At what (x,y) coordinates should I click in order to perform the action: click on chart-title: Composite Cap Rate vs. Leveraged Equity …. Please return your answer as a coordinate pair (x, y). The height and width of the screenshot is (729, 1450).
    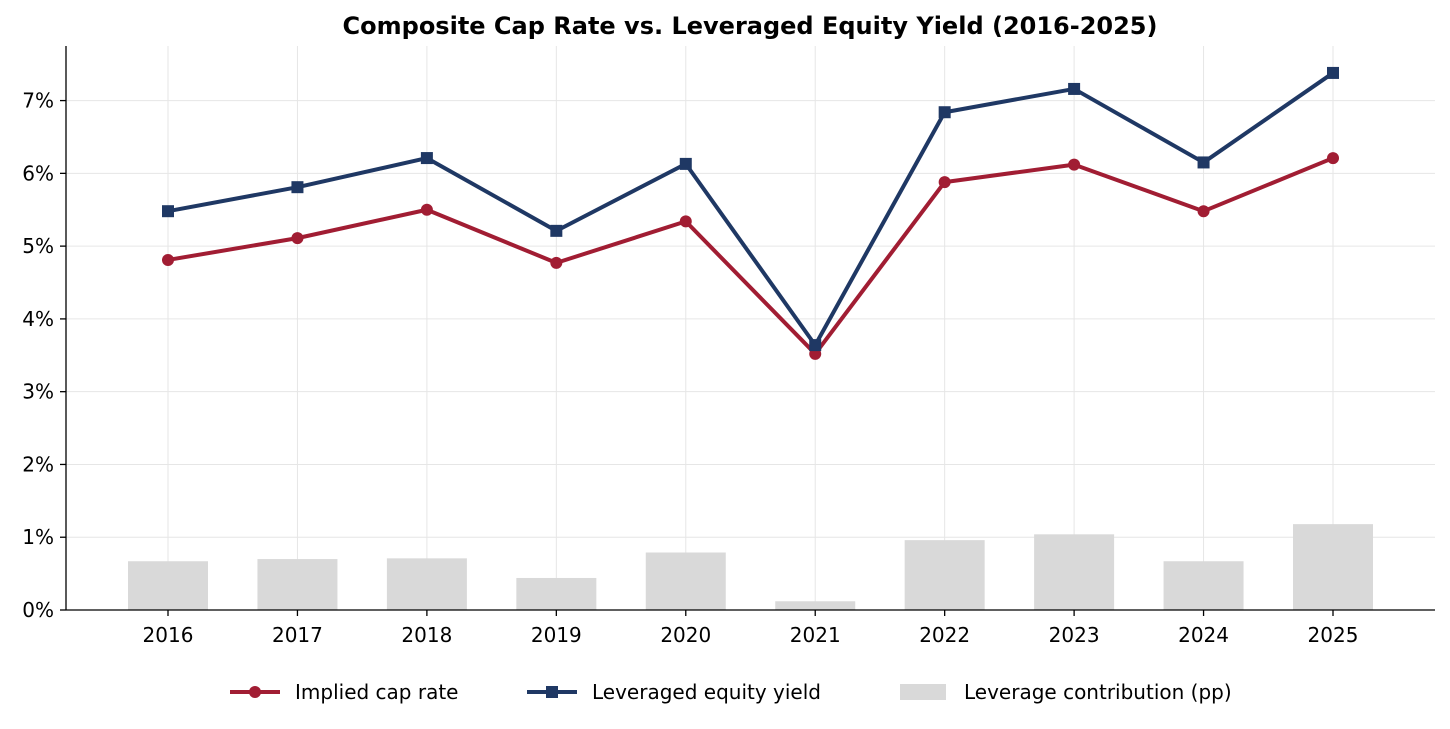
    Looking at the image, I should click on (750, 26).